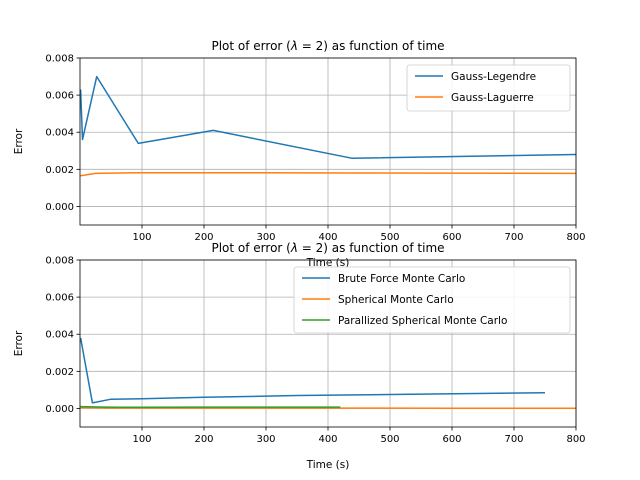 The height and width of the screenshot is (480, 640). I want to click on legend-label: Spherical Monte Carlo, so click(396, 300).